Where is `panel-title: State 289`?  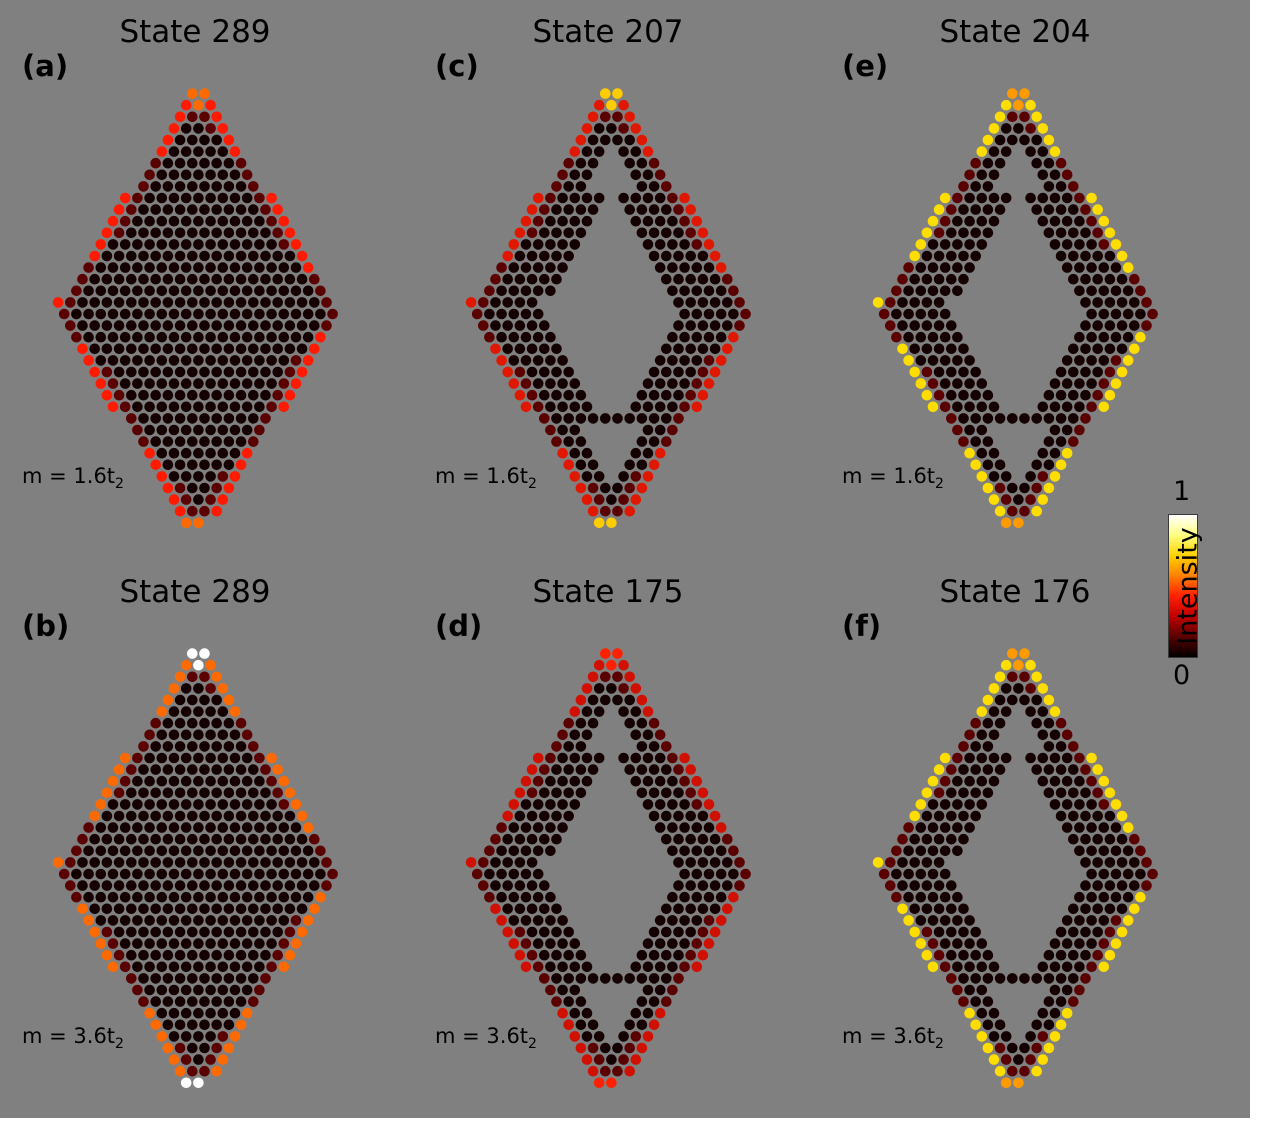 panel-title: State 289 is located at coordinates (195, 592).